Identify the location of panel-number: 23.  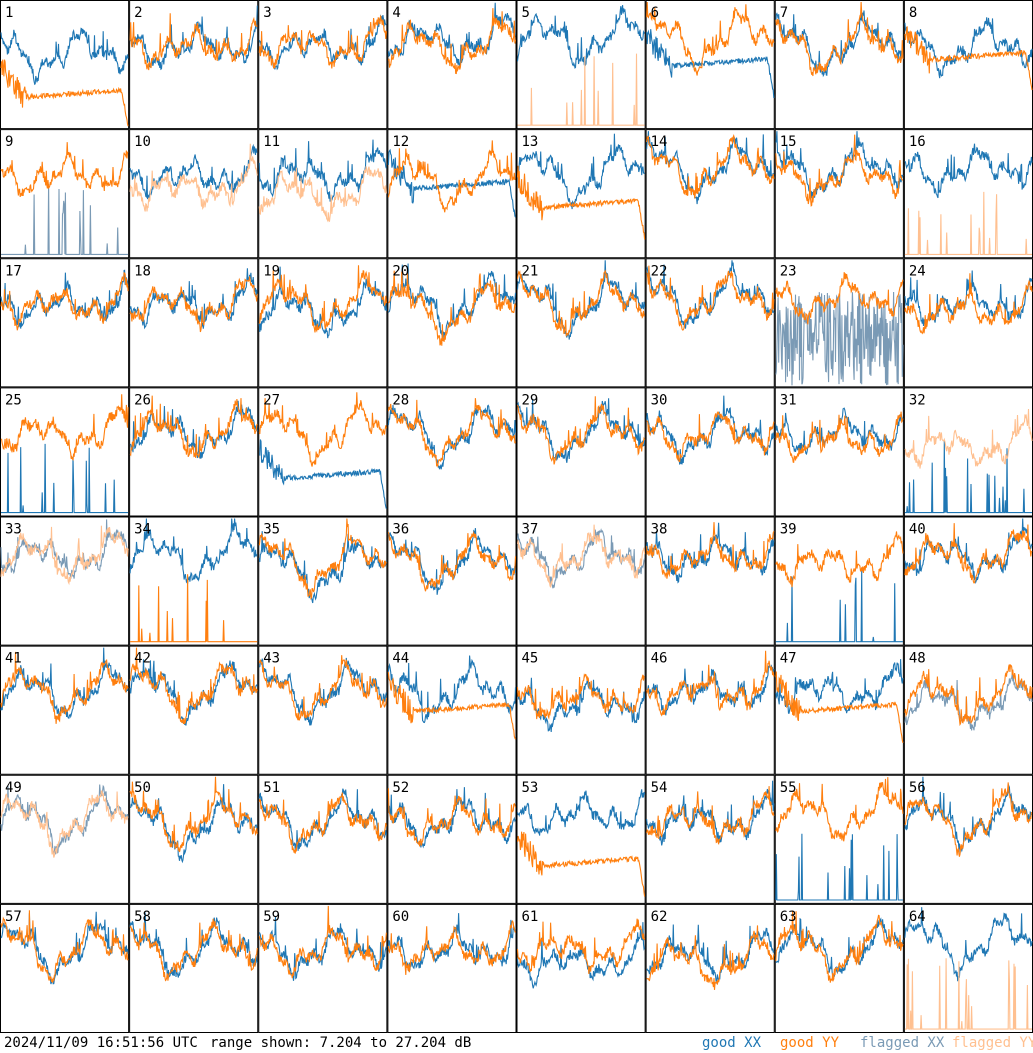
(788, 271).